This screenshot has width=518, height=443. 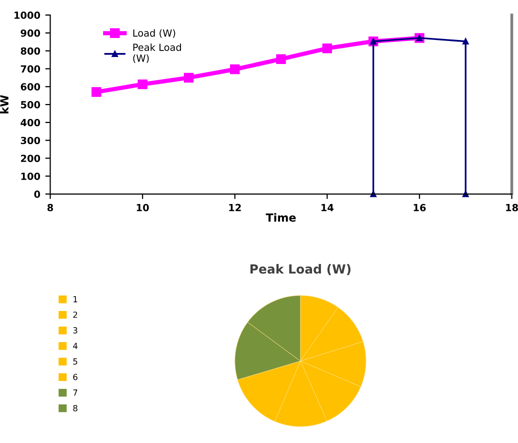 What do you see at coordinates (30, 104) in the screenshot?
I see `y-tick-label: 500` at bounding box center [30, 104].